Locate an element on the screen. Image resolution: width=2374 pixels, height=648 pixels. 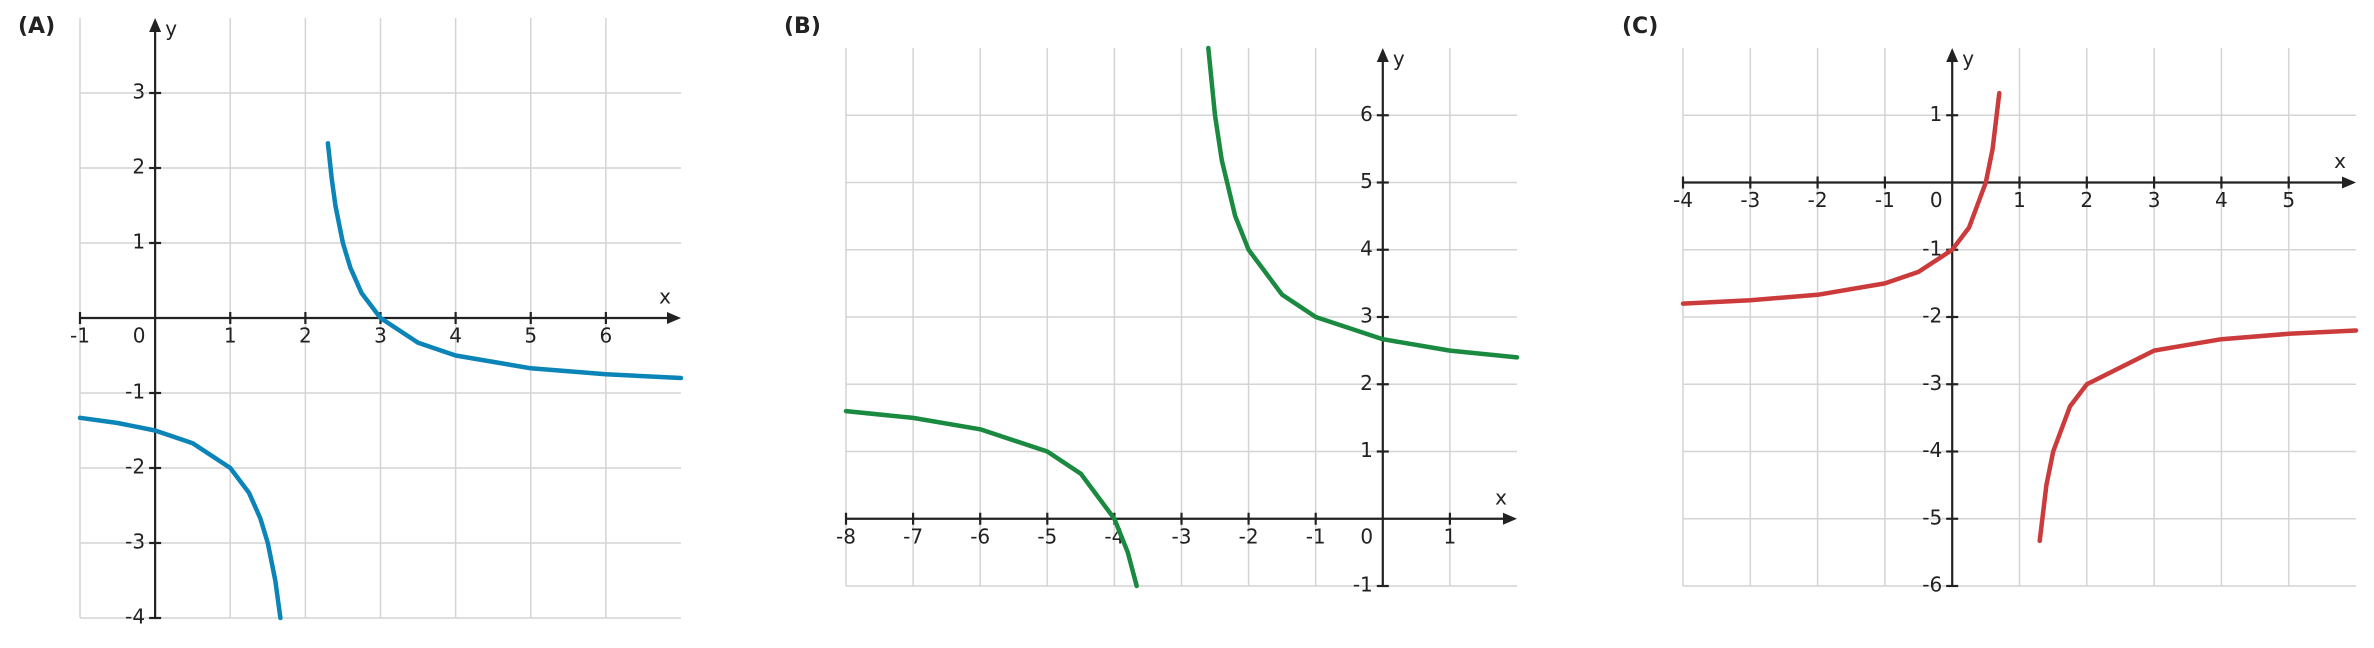
x-tick-label: -6 is located at coordinates (980, 536).